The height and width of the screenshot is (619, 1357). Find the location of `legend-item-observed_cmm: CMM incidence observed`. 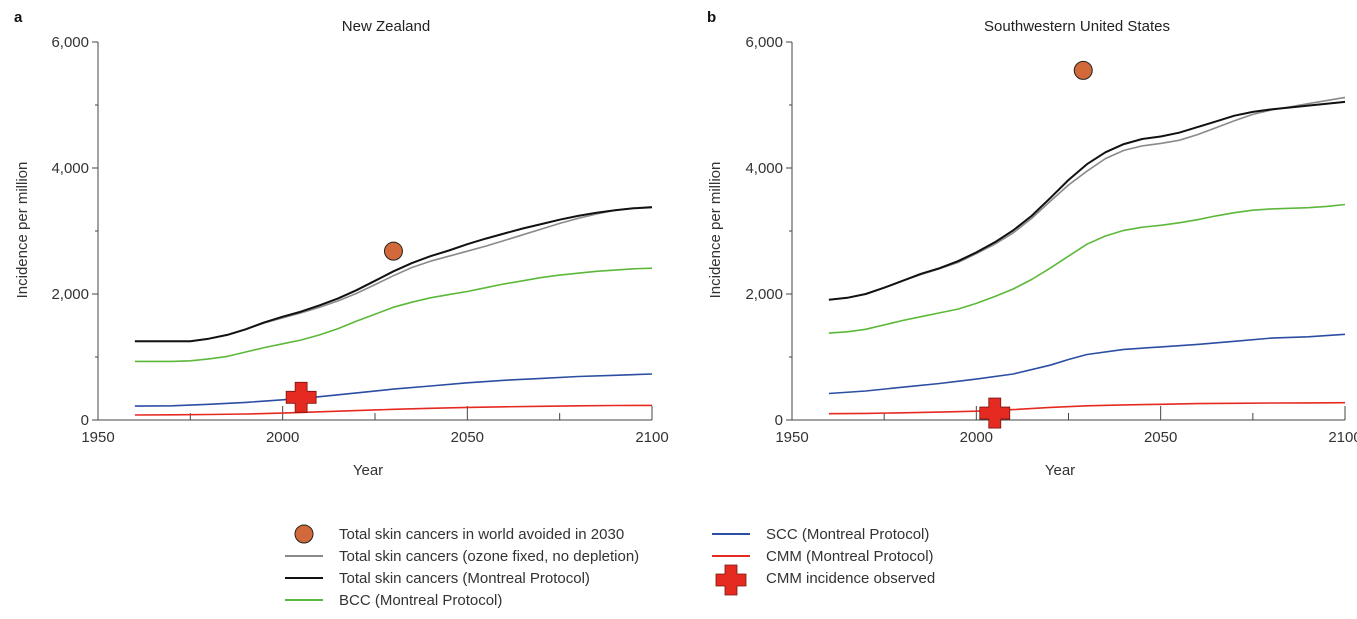

legend-item-observed_cmm: CMM incidence observed is located at coordinates (825, 580).